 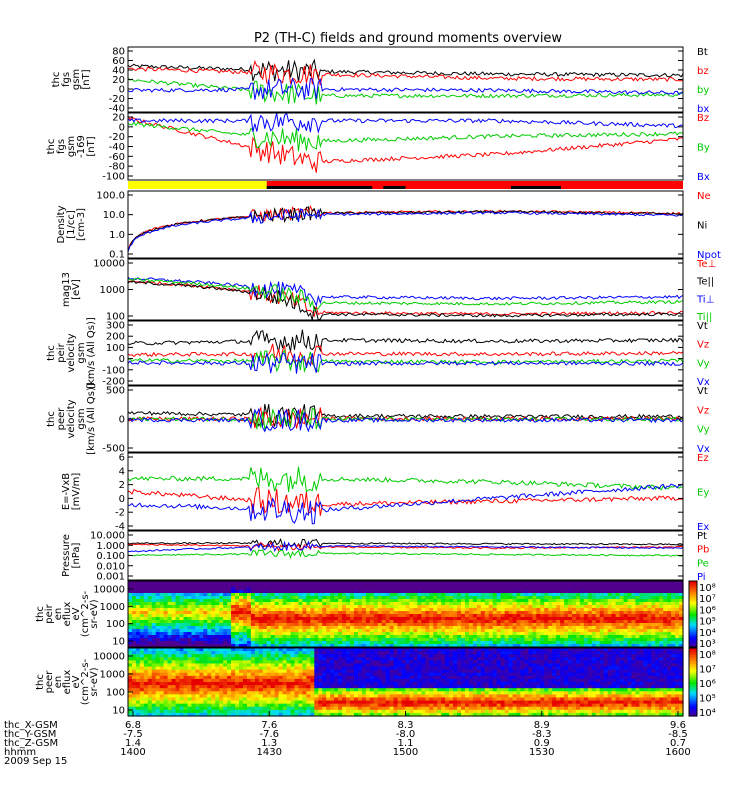 I want to click on footer-value: 1430, so click(x=269, y=752).